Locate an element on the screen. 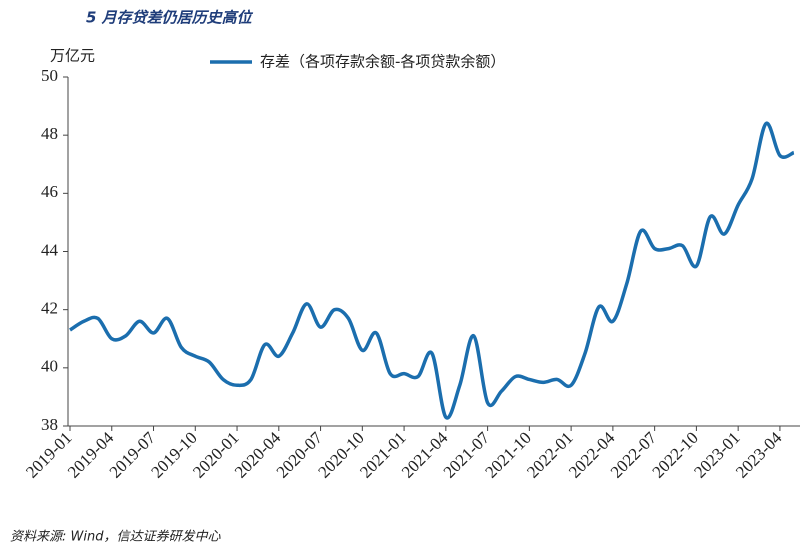 This screenshot has width=807, height=554. y-tick-label: 50 is located at coordinates (49, 75).